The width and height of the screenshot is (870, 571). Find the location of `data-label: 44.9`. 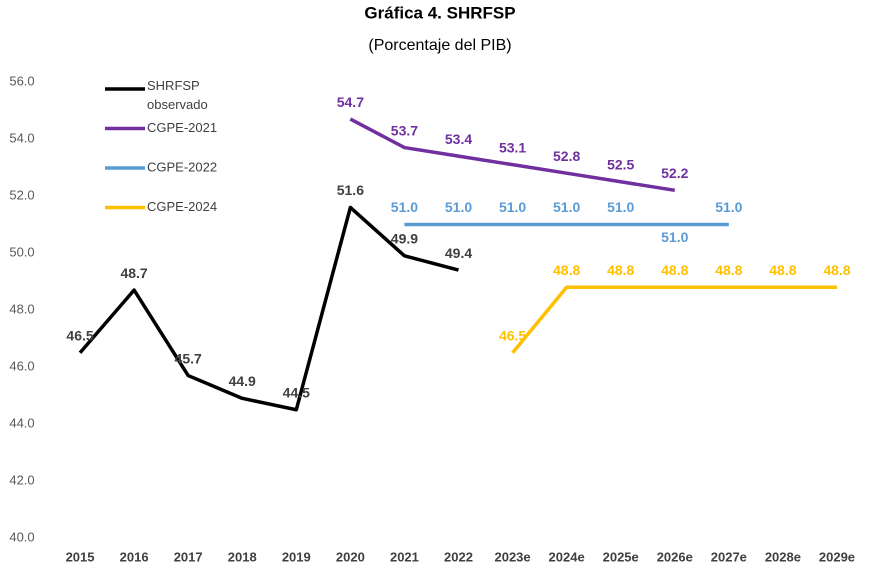

data-label: 44.9 is located at coordinates (242, 381).